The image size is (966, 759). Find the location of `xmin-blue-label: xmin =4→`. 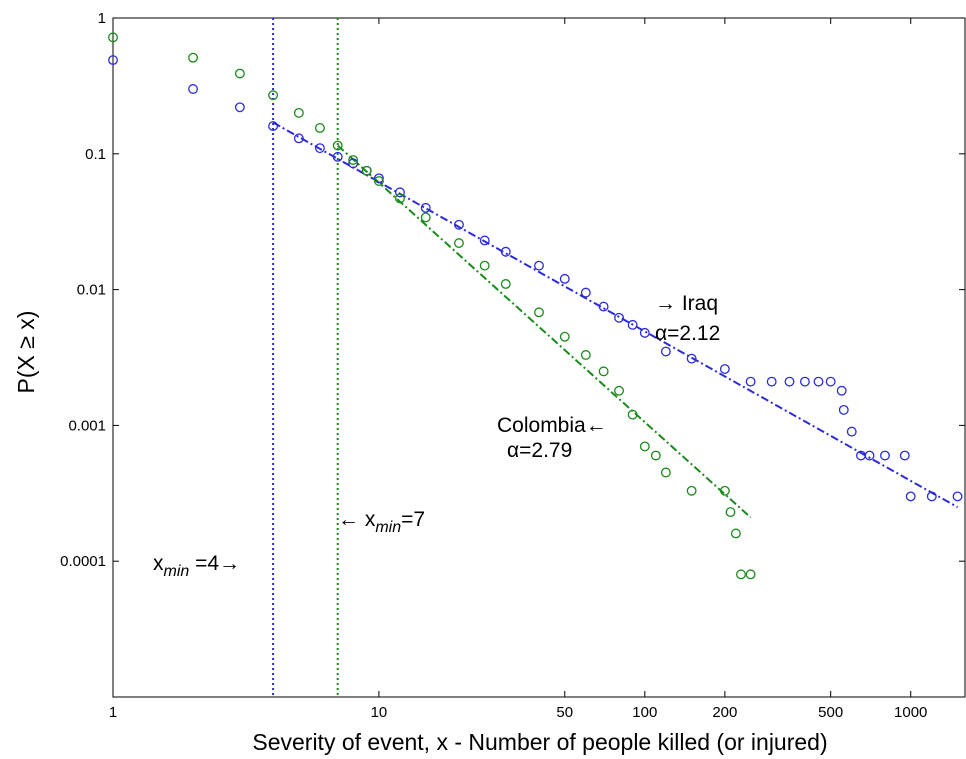

xmin-blue-label: xmin =4→ is located at coordinates (196, 566).